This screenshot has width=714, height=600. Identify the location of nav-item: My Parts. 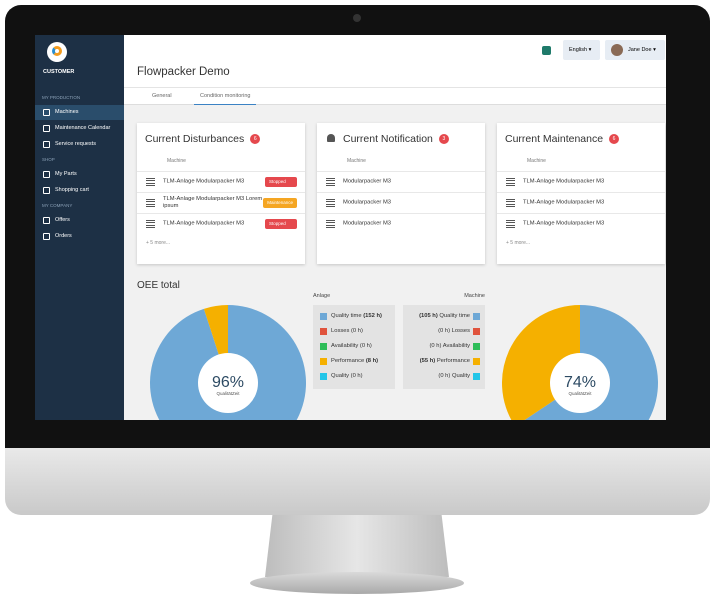
(79, 174).